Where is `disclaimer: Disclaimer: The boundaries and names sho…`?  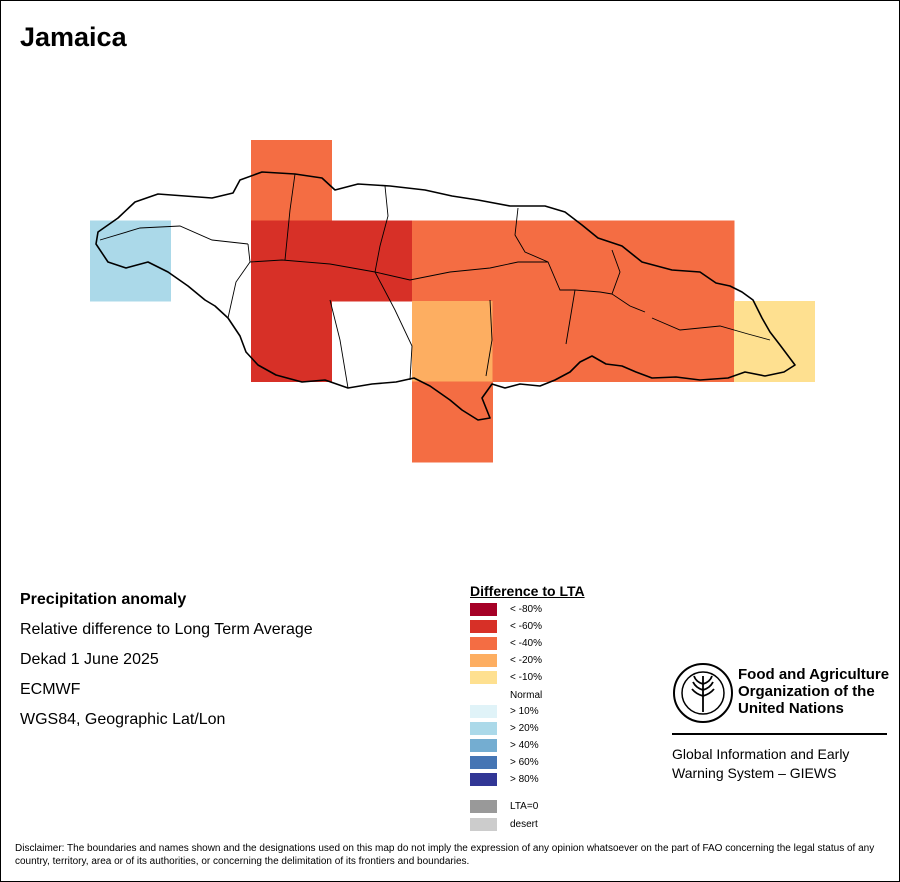
disclaimer: Disclaimer: The boundaries and names sho… is located at coordinates (445, 855).